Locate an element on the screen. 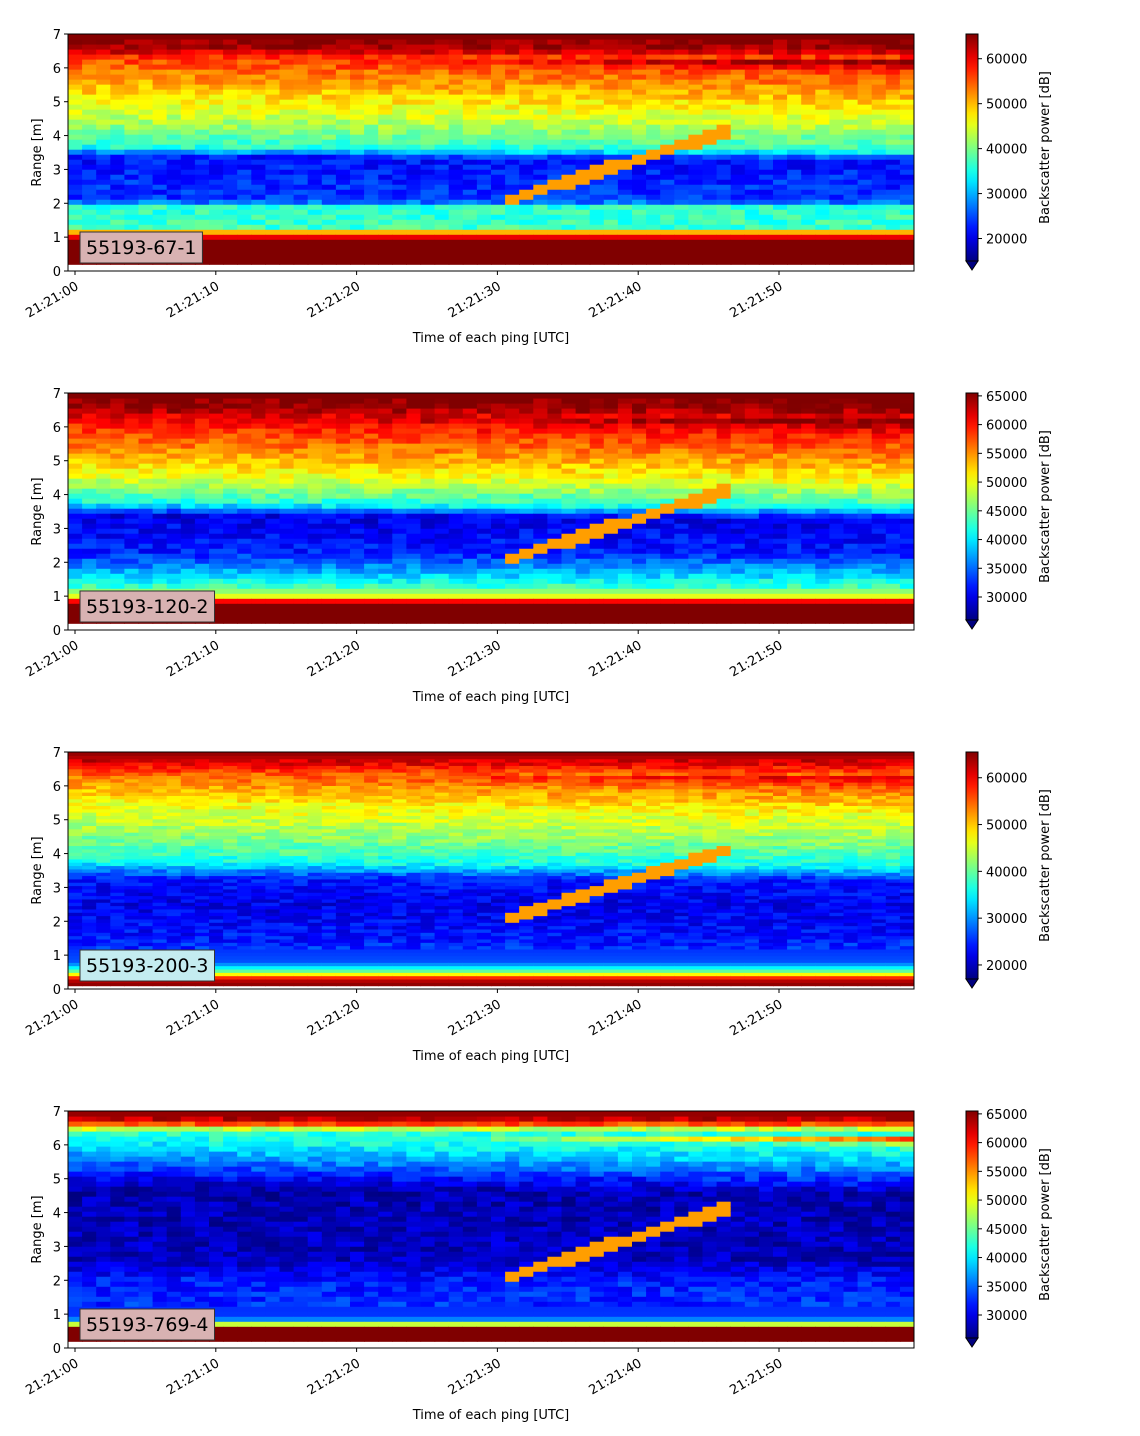 The width and height of the screenshot is (1140, 1436). colorbar-tick-label: 30000 is located at coordinates (1006, 195).